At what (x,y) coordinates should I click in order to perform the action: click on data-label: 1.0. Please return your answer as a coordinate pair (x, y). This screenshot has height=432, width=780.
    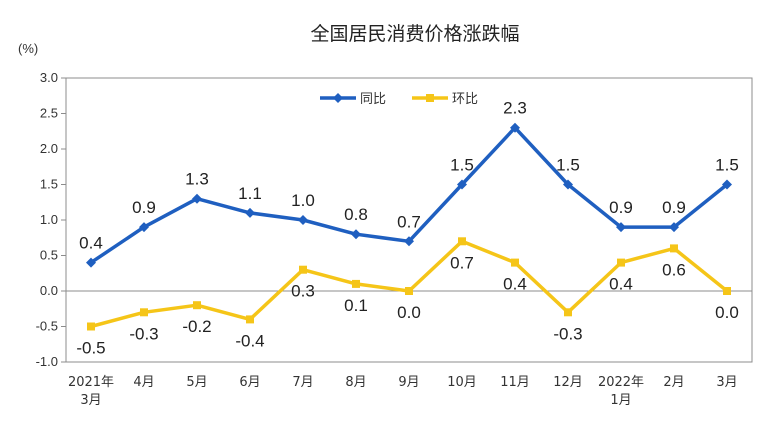
    Looking at the image, I should click on (303, 200).